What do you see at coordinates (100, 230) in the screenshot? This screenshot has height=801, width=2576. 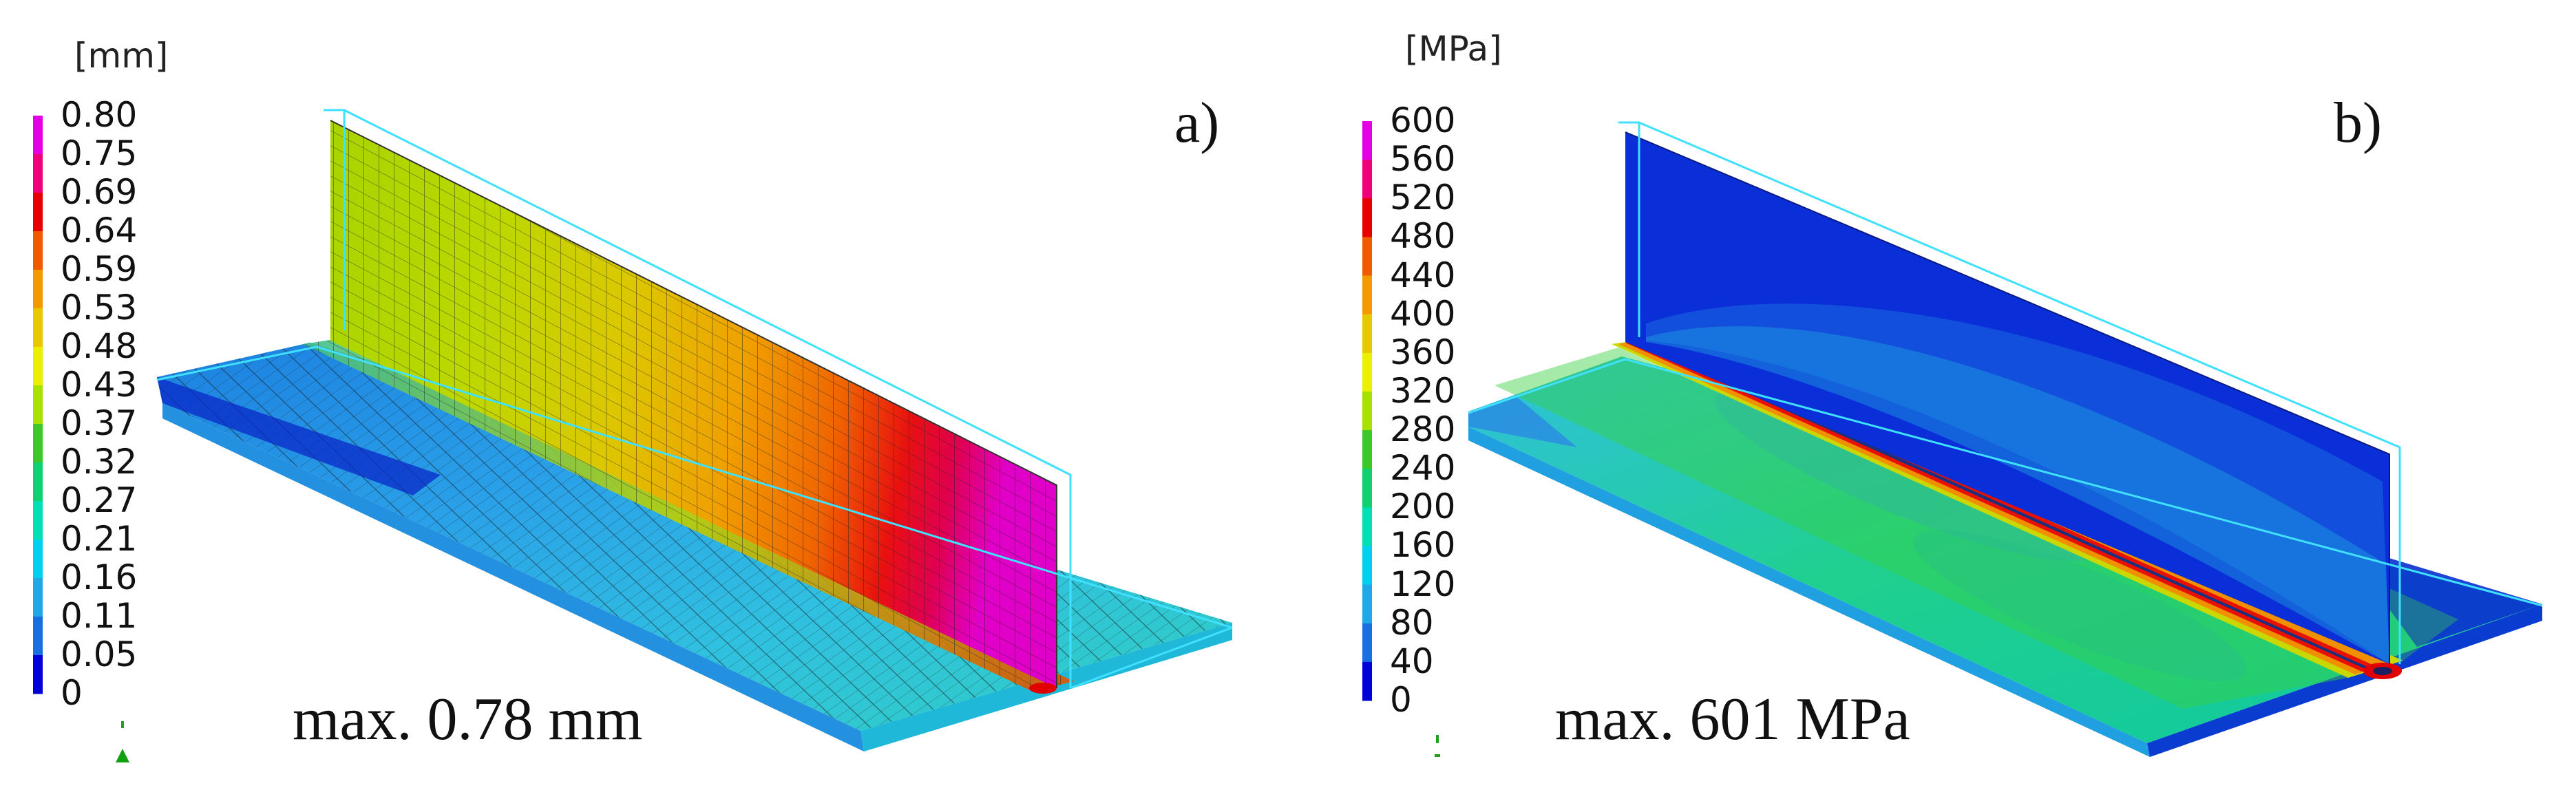 I see `legend-tick-label: 0.64` at bounding box center [100, 230].